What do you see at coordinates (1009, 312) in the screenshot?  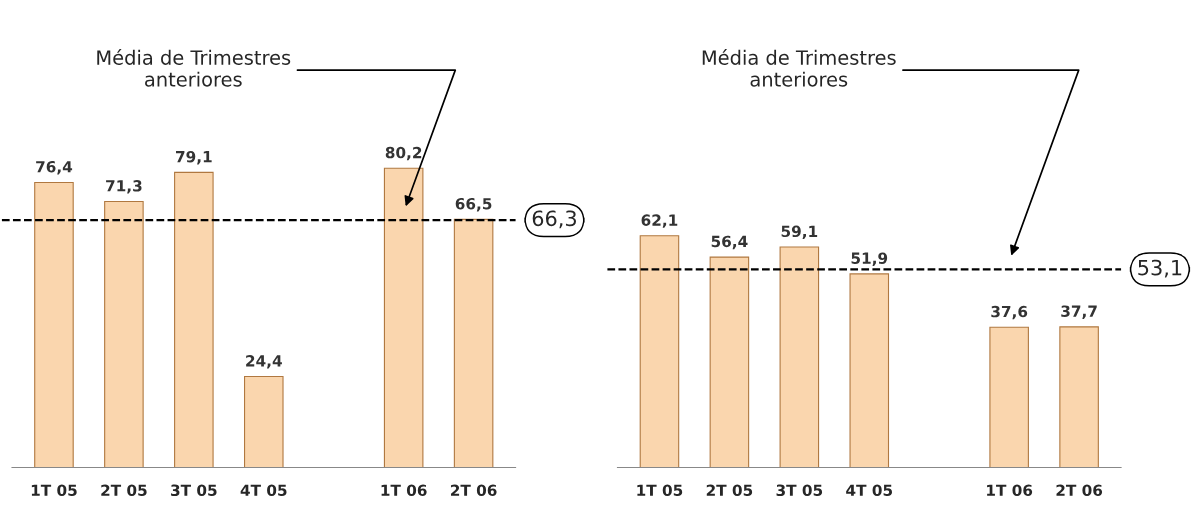 I see `data-label: 37,6` at bounding box center [1009, 312].